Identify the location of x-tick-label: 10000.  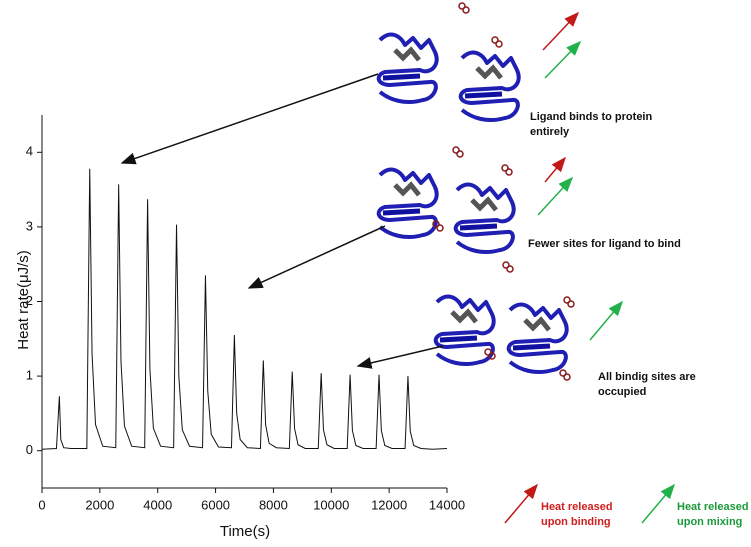
(331, 504).